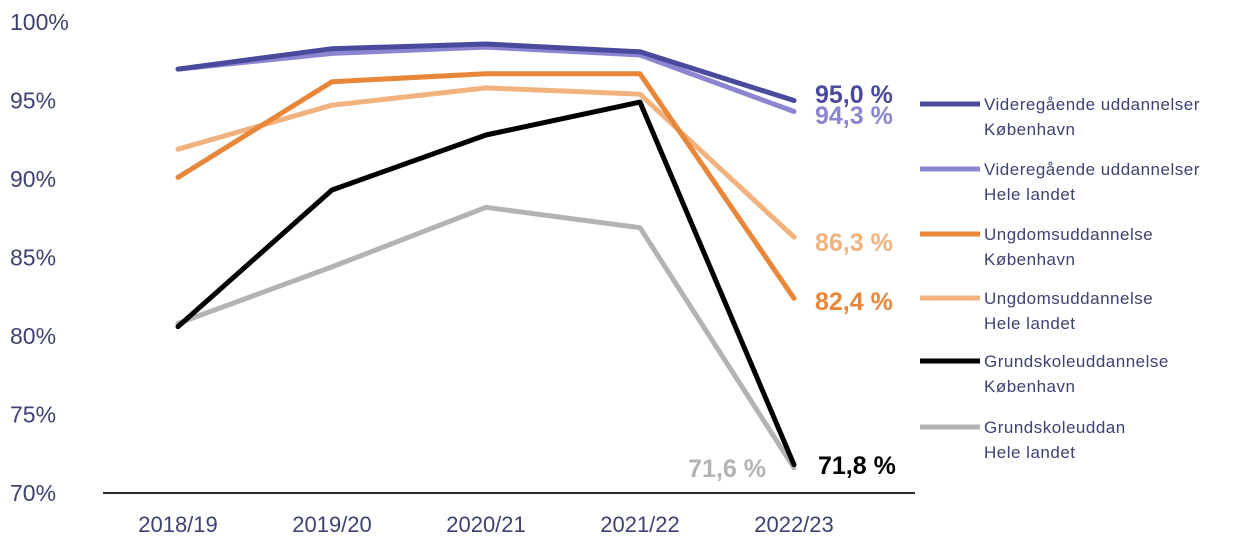 The height and width of the screenshot is (539, 1258). I want to click on y-axis: 100% 95% 90% 85% 80% 75% 70%, so click(39, 257).